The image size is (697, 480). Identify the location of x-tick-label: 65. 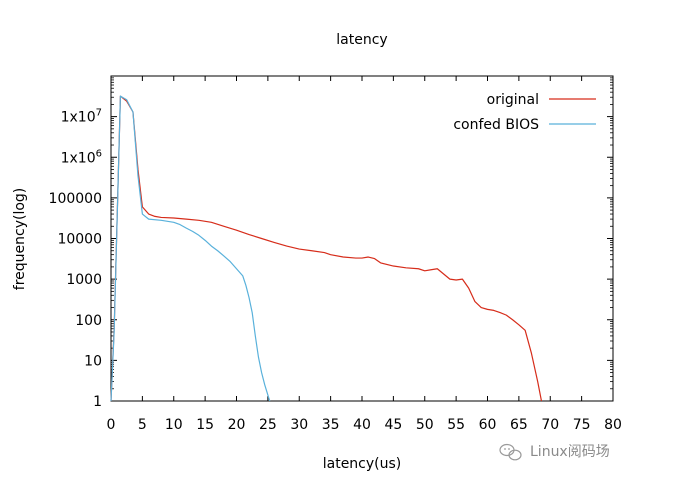
(519, 425).